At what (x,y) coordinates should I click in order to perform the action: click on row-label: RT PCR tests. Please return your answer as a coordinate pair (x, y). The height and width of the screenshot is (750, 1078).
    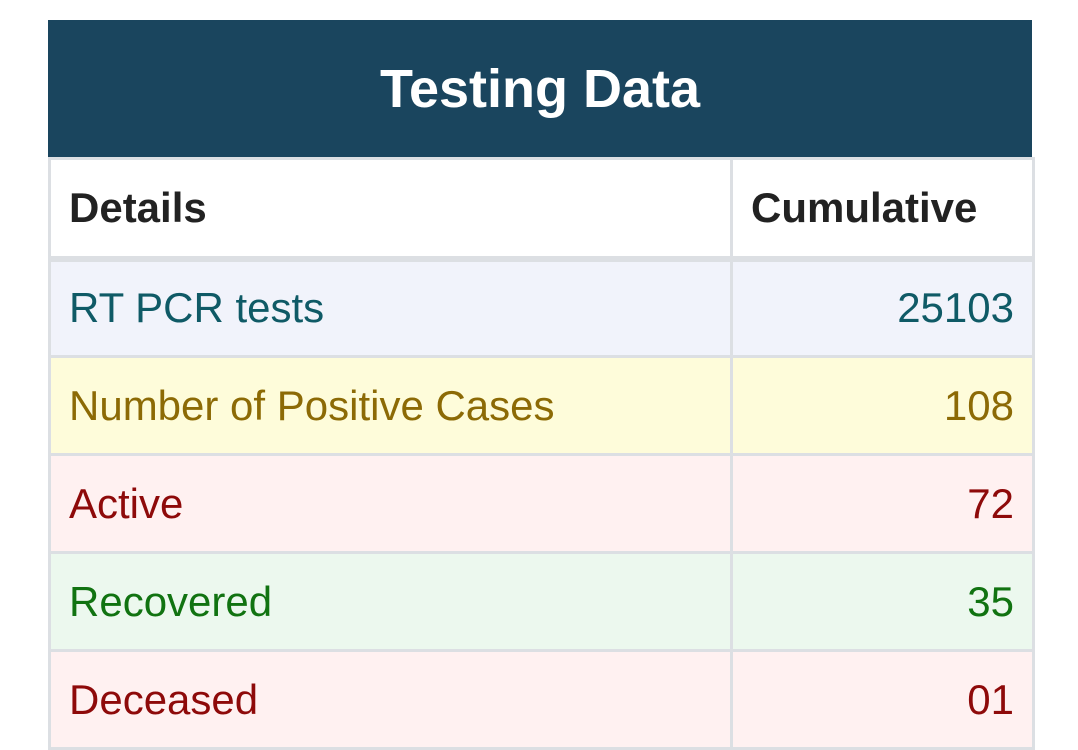
    Looking at the image, I should click on (390, 307).